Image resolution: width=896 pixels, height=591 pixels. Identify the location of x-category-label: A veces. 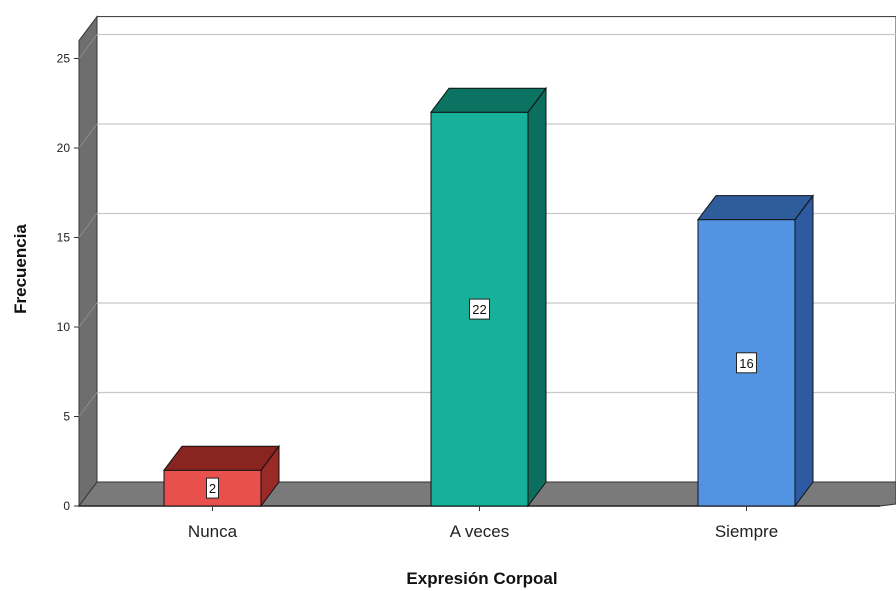
(480, 531).